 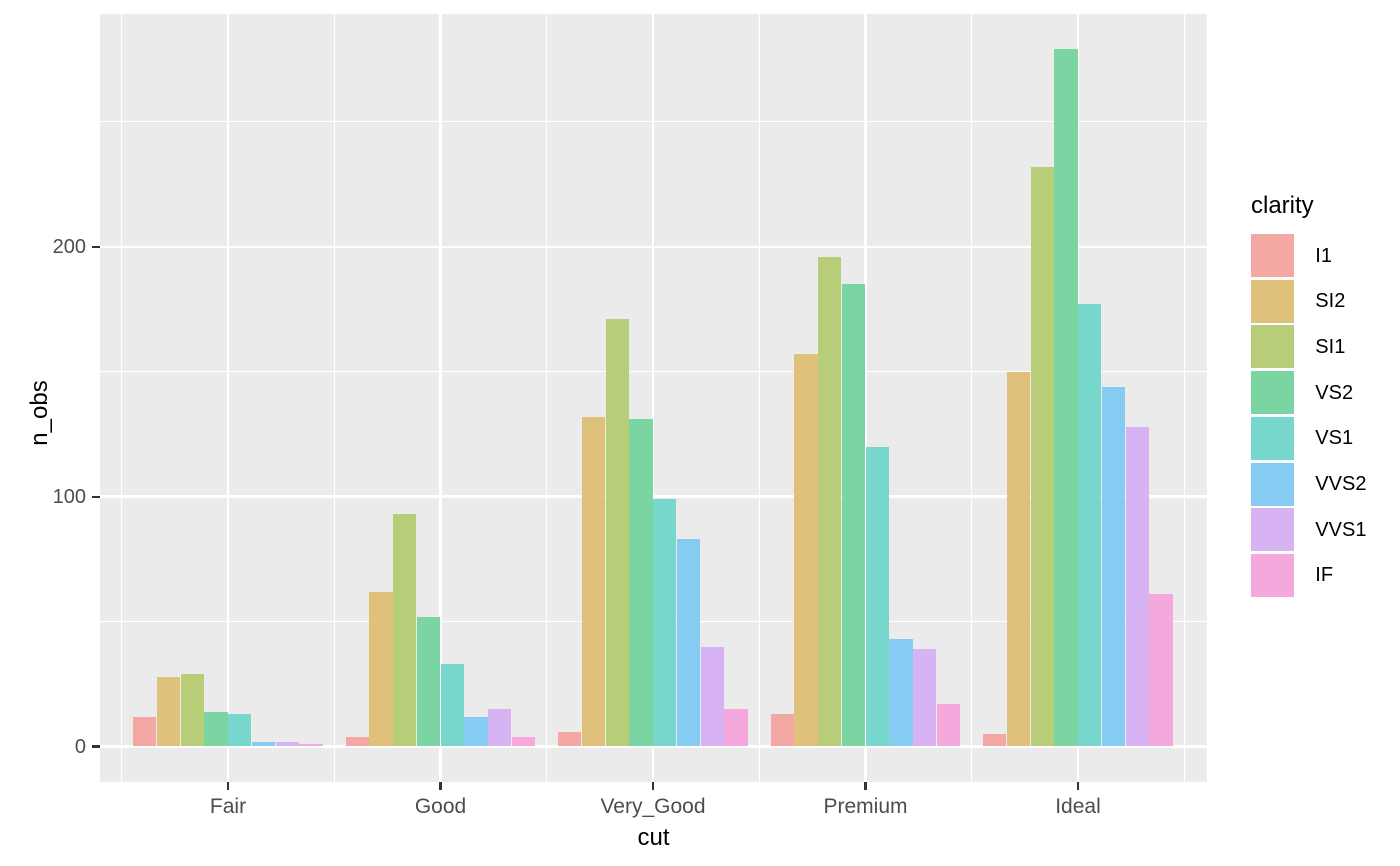 I want to click on bar-IF-Premium, so click(x=948, y=725).